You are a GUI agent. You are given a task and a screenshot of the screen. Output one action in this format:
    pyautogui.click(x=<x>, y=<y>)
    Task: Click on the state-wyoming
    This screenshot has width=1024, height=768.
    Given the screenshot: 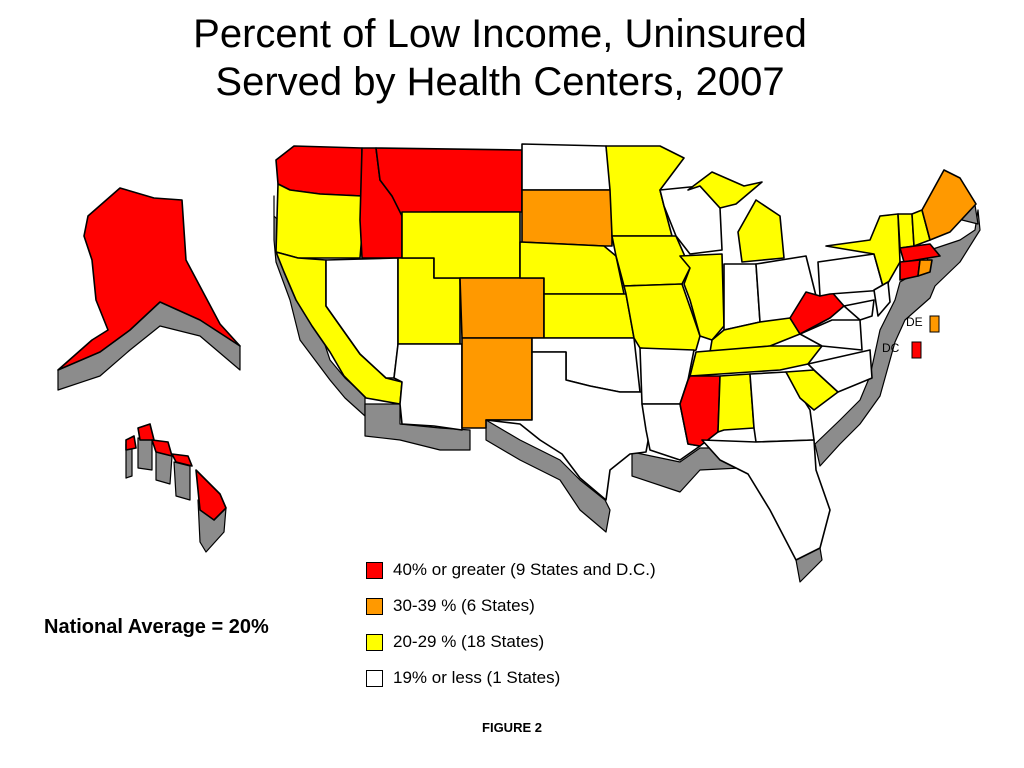 What is the action you would take?
    pyautogui.click(x=461, y=245)
    